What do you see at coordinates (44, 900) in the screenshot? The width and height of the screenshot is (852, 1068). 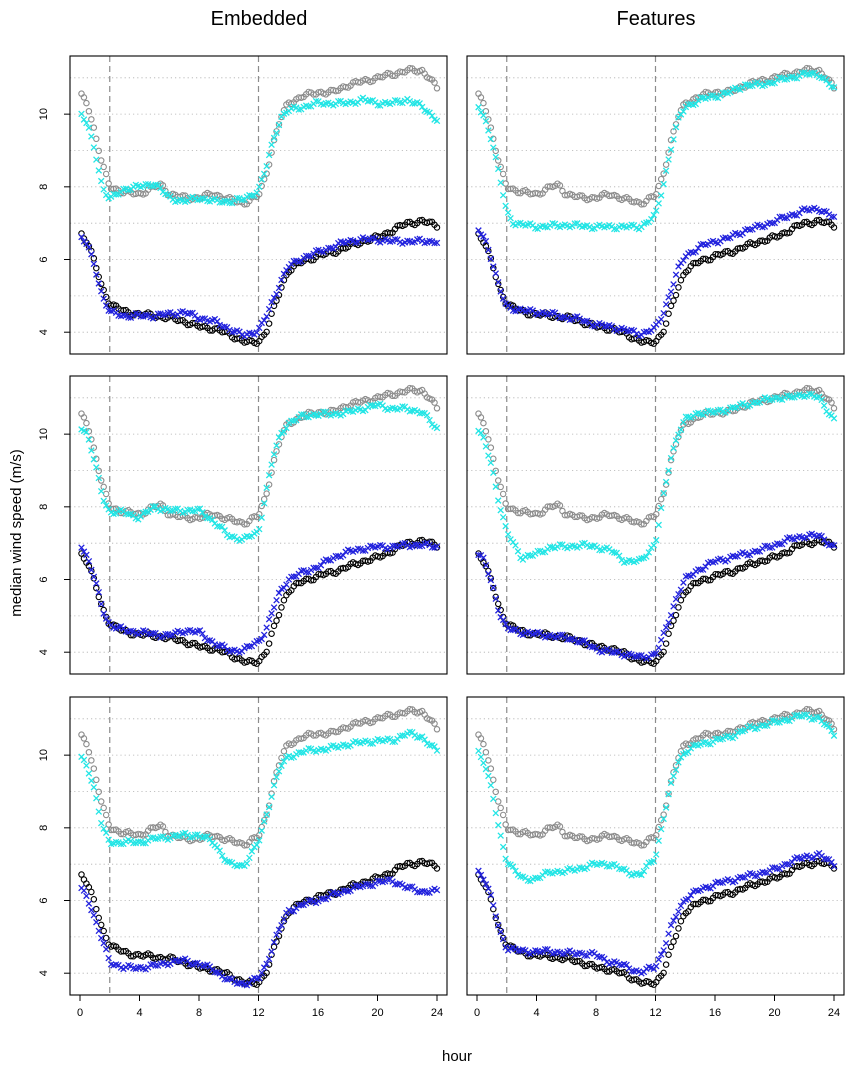 I see `y-tick-label: 6` at bounding box center [44, 900].